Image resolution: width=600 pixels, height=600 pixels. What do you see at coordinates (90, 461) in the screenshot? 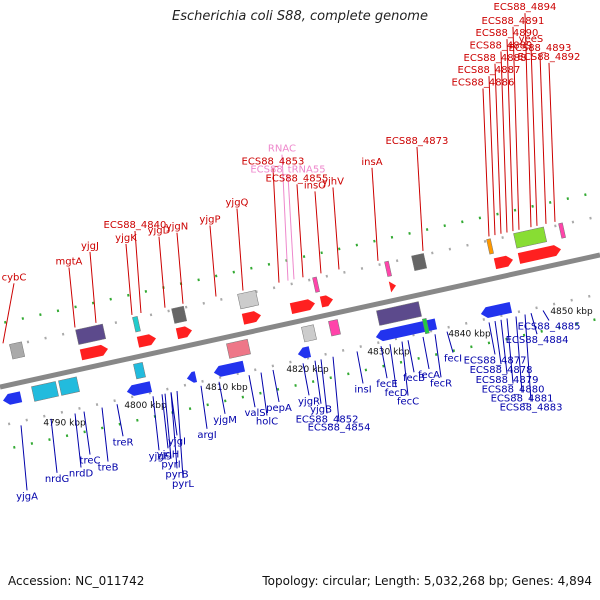
I see `gene-label: treC` at bounding box center [90, 461].